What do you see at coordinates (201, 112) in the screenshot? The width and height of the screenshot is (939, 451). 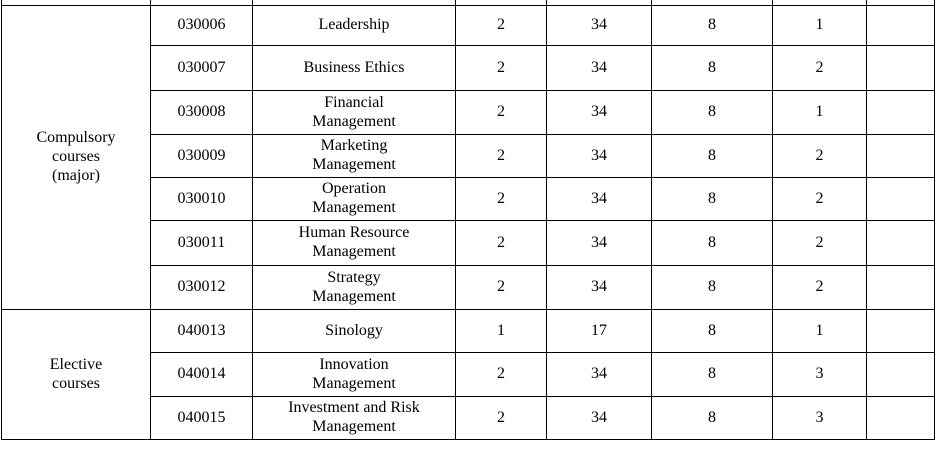 I see `course-code-cell: 030008` at bounding box center [201, 112].